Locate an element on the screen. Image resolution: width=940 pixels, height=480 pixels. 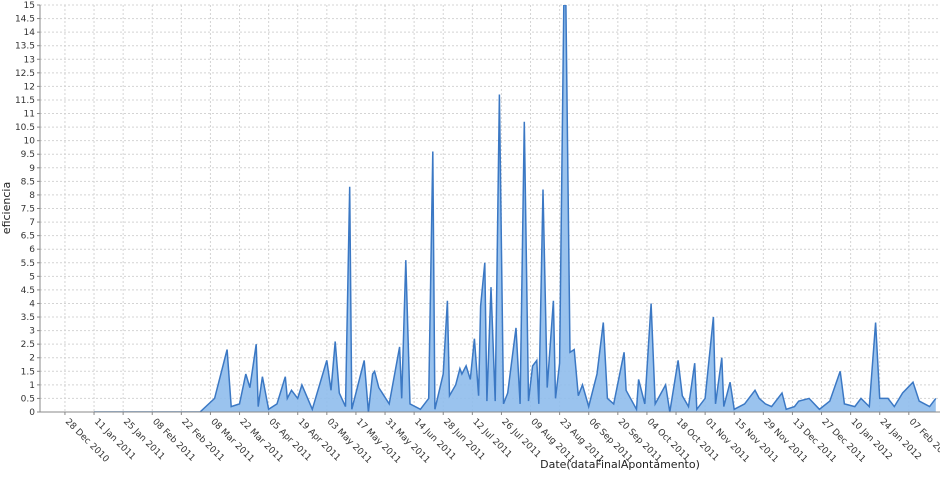
y-tick-label: 2.5 is located at coordinates (28, 345).